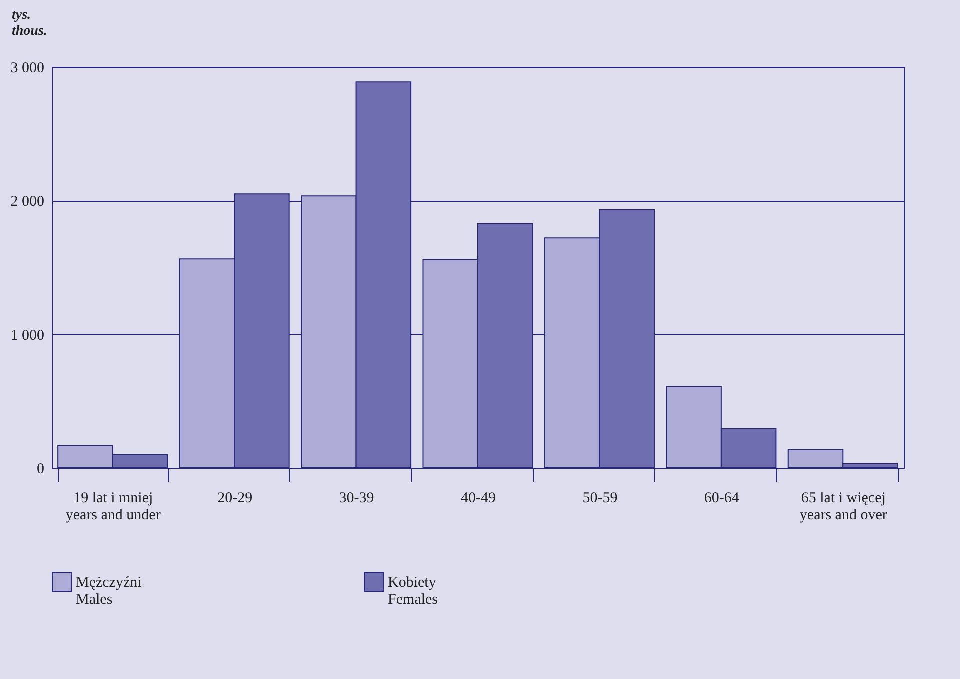 This screenshot has height=679, width=960. What do you see at coordinates (109, 591) in the screenshot?
I see `legend-label: Mężczyźni Males` at bounding box center [109, 591].